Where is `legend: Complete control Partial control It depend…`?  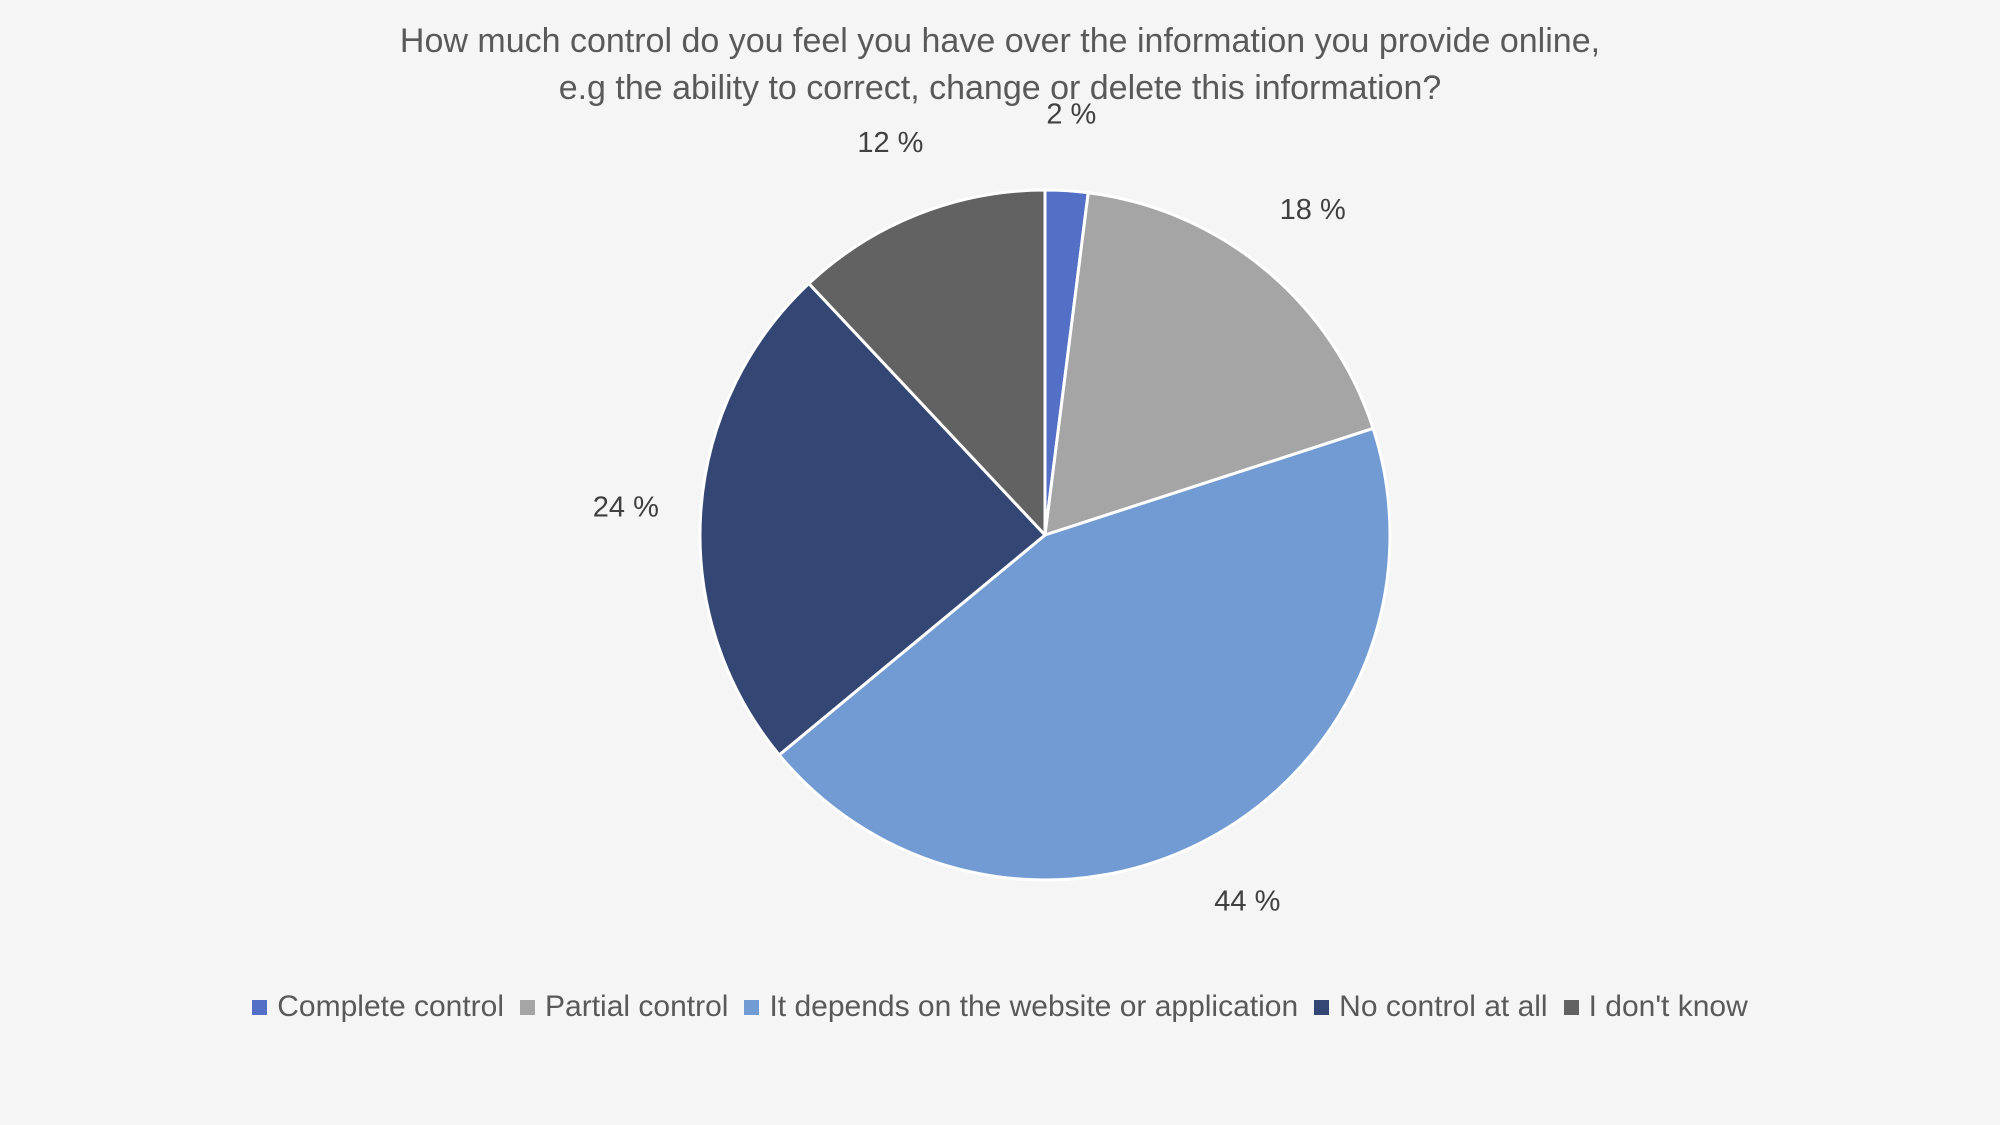 legend: Complete control Partial control It depend… is located at coordinates (1000, 1007).